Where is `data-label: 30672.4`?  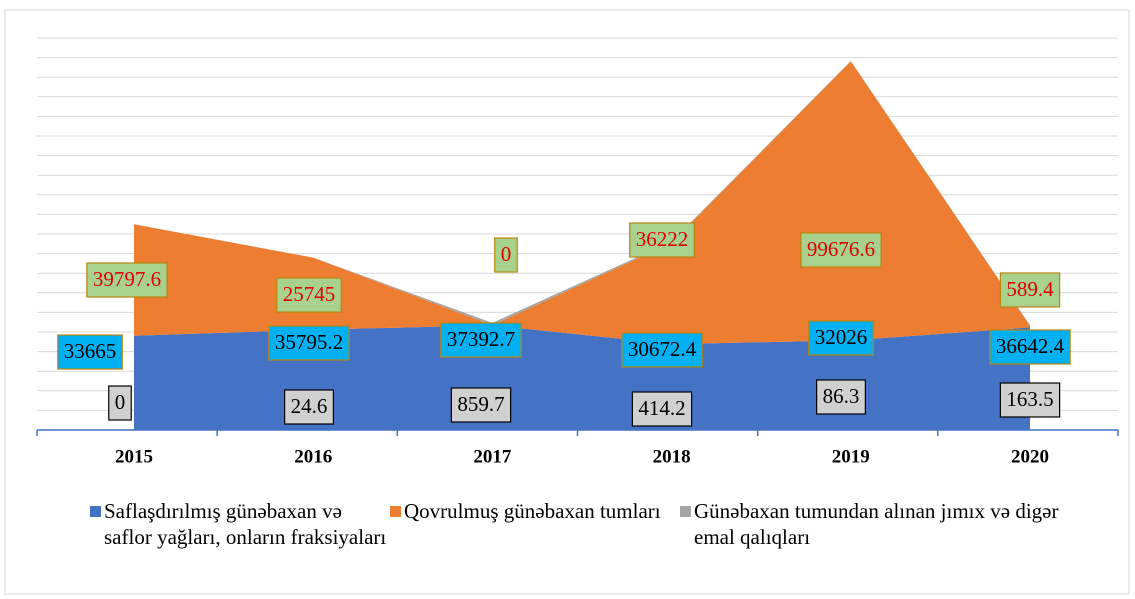
data-label: 30672.4 is located at coordinates (662, 349).